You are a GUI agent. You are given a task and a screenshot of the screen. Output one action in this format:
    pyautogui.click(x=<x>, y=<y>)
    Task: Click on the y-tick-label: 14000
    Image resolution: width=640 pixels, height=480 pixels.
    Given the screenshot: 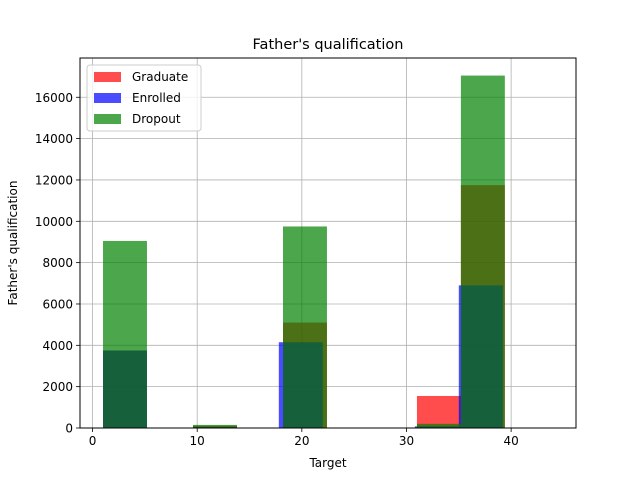 What is the action you would take?
    pyautogui.click(x=54, y=139)
    